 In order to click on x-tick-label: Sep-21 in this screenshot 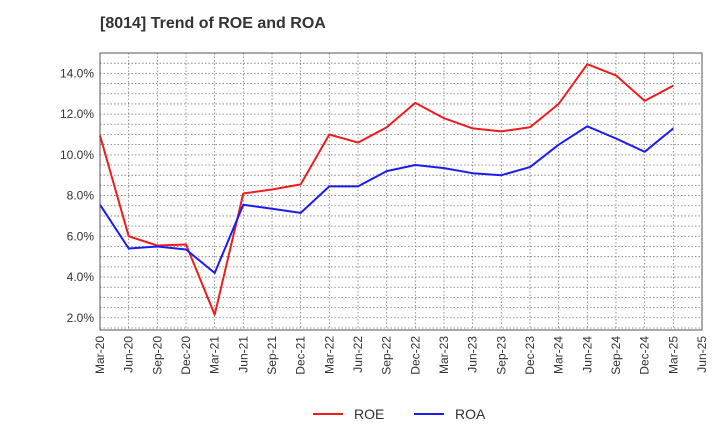, I will do `click(272, 355)`.